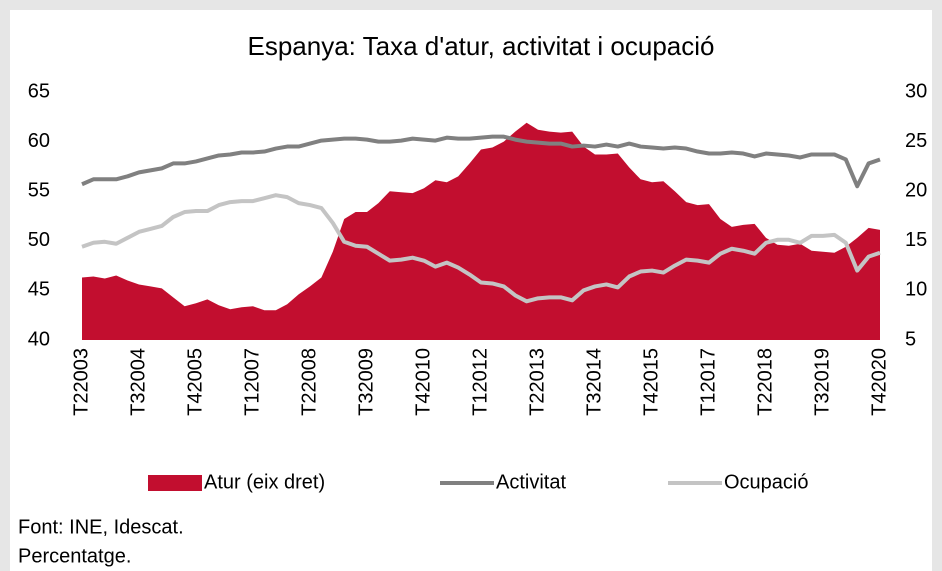 The height and width of the screenshot is (571, 942). Describe the element at coordinates (916, 290) in the screenshot. I see `y2-tick-label: 10` at that location.